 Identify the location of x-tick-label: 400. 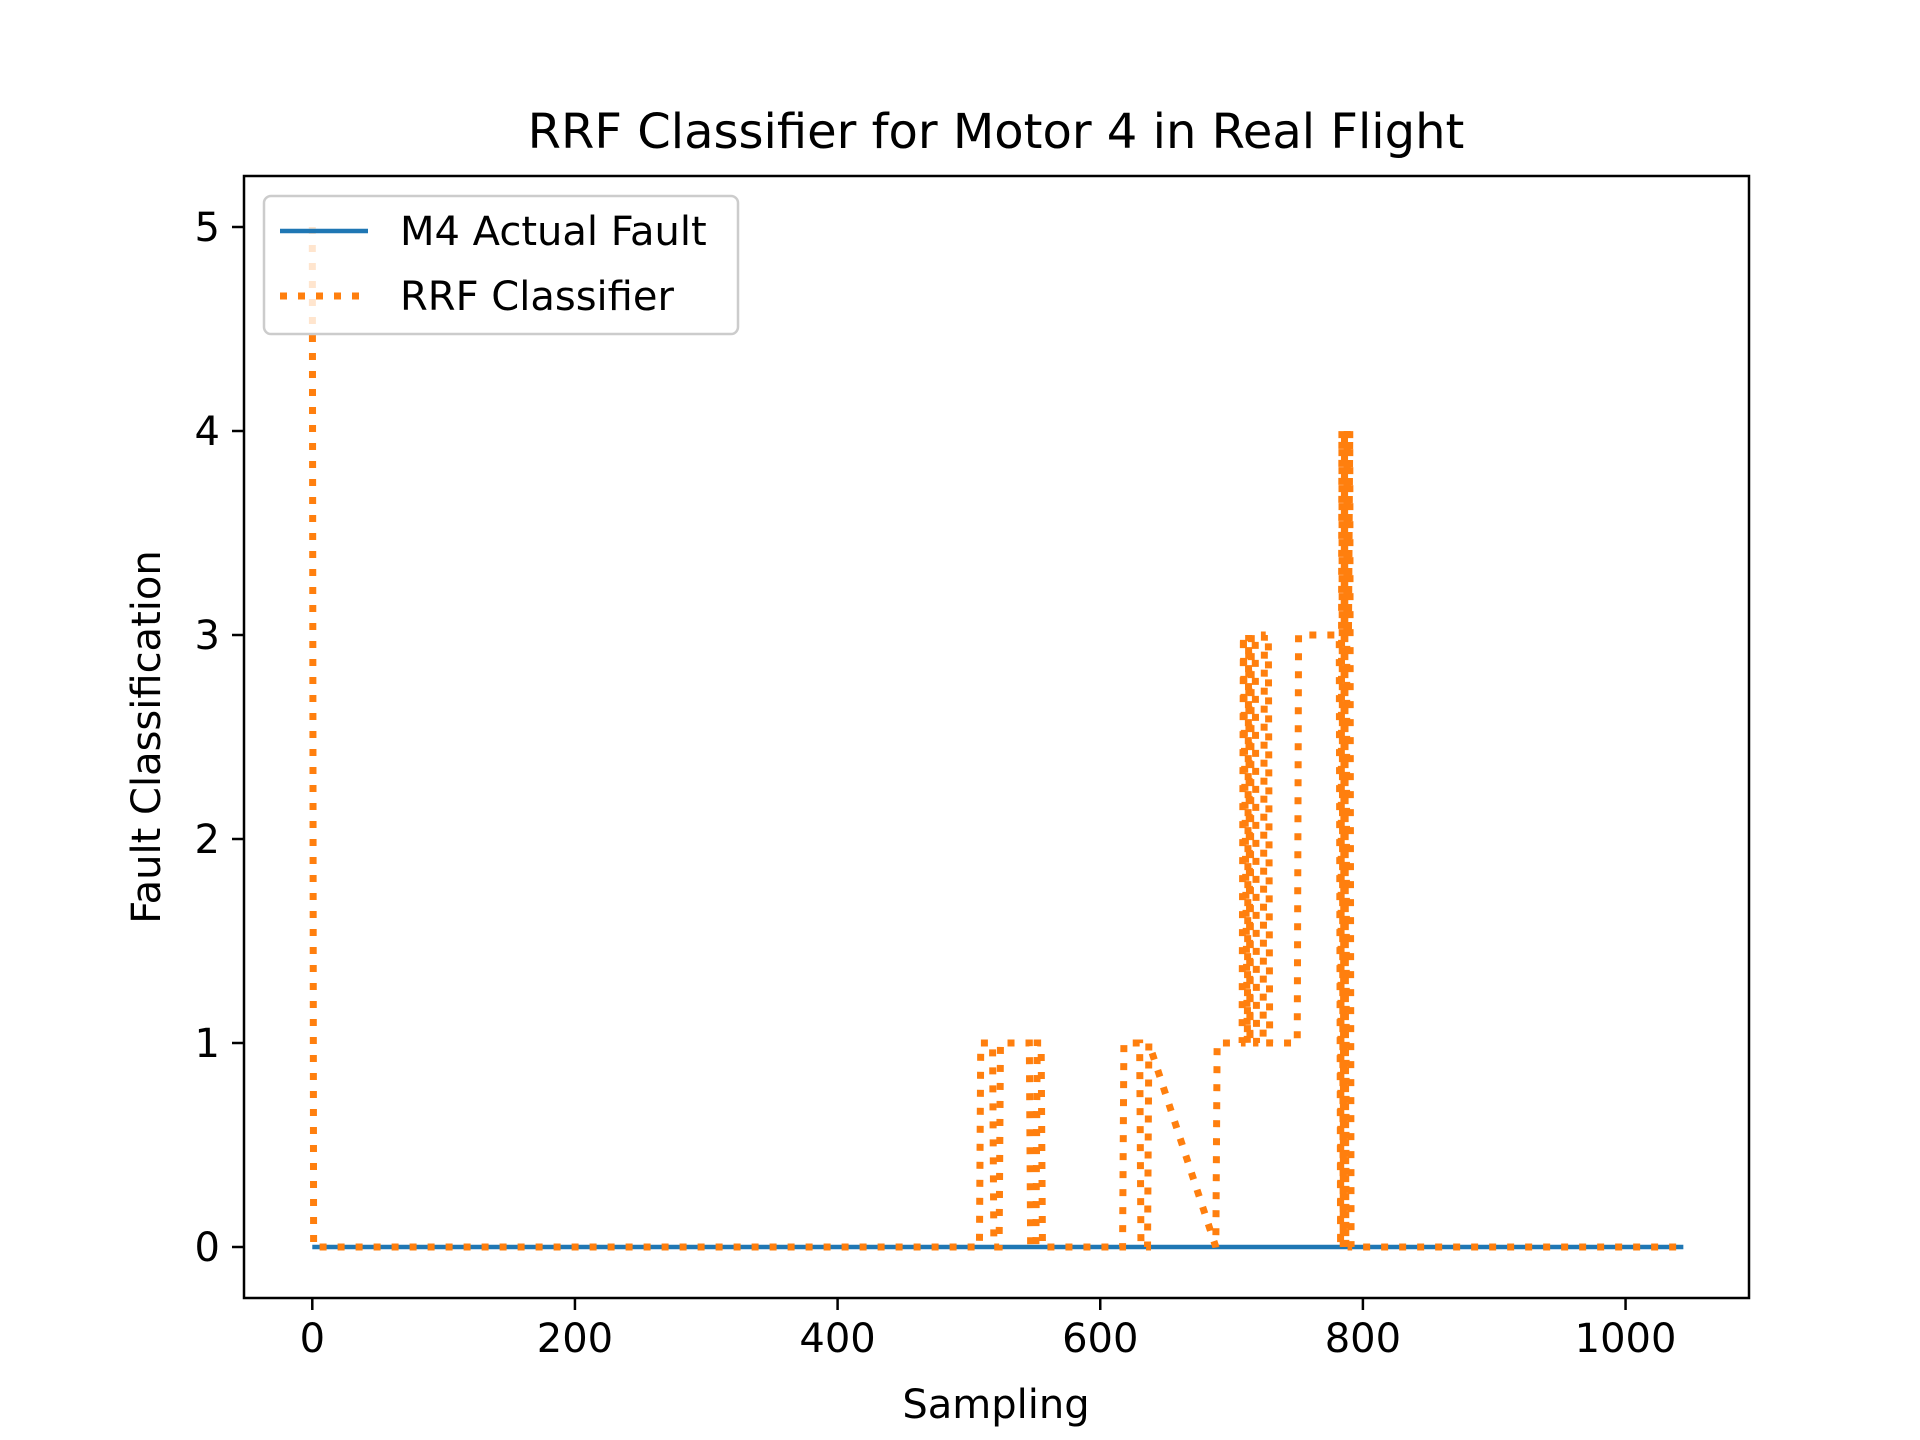
(837, 1339).